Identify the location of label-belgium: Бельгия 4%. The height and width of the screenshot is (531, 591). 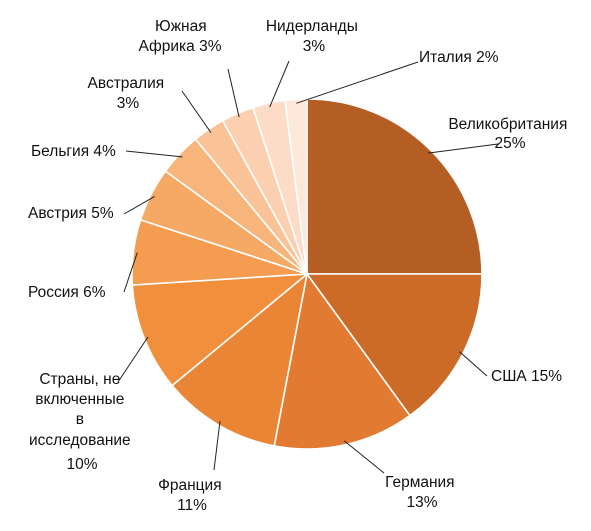
(73, 151).